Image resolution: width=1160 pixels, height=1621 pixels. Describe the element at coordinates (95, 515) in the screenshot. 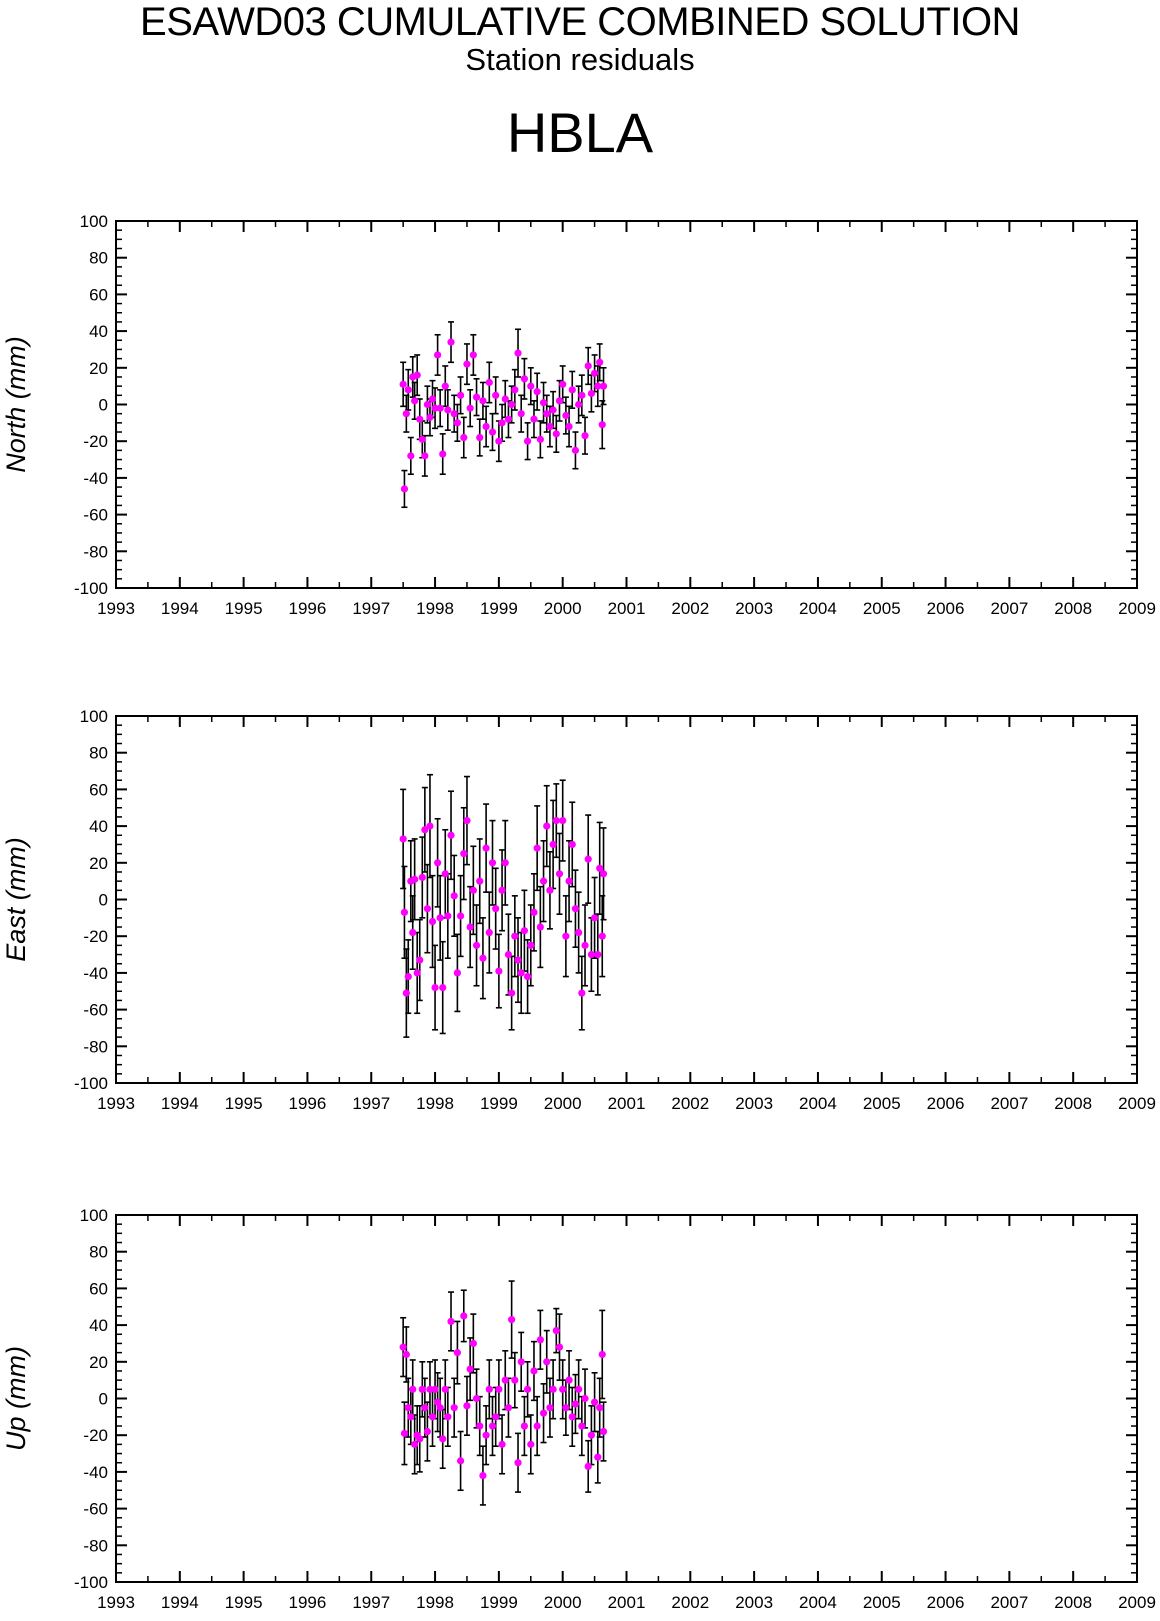

I see `north-y-tick-label: -60` at that location.